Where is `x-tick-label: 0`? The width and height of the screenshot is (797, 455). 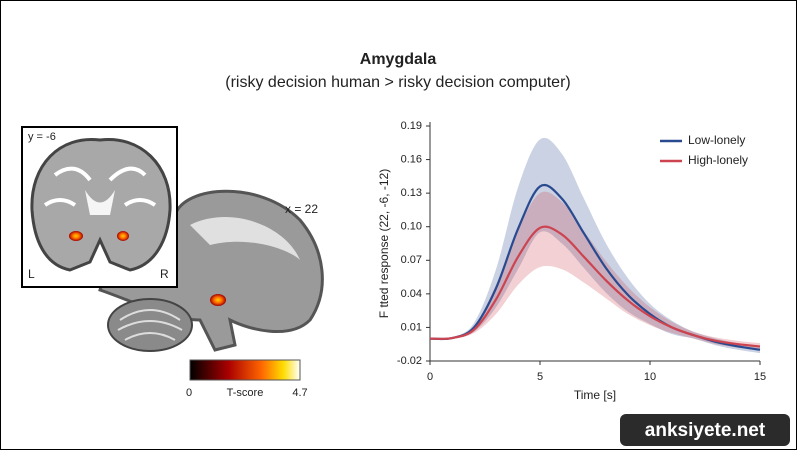 x-tick-label: 0 is located at coordinates (430, 377).